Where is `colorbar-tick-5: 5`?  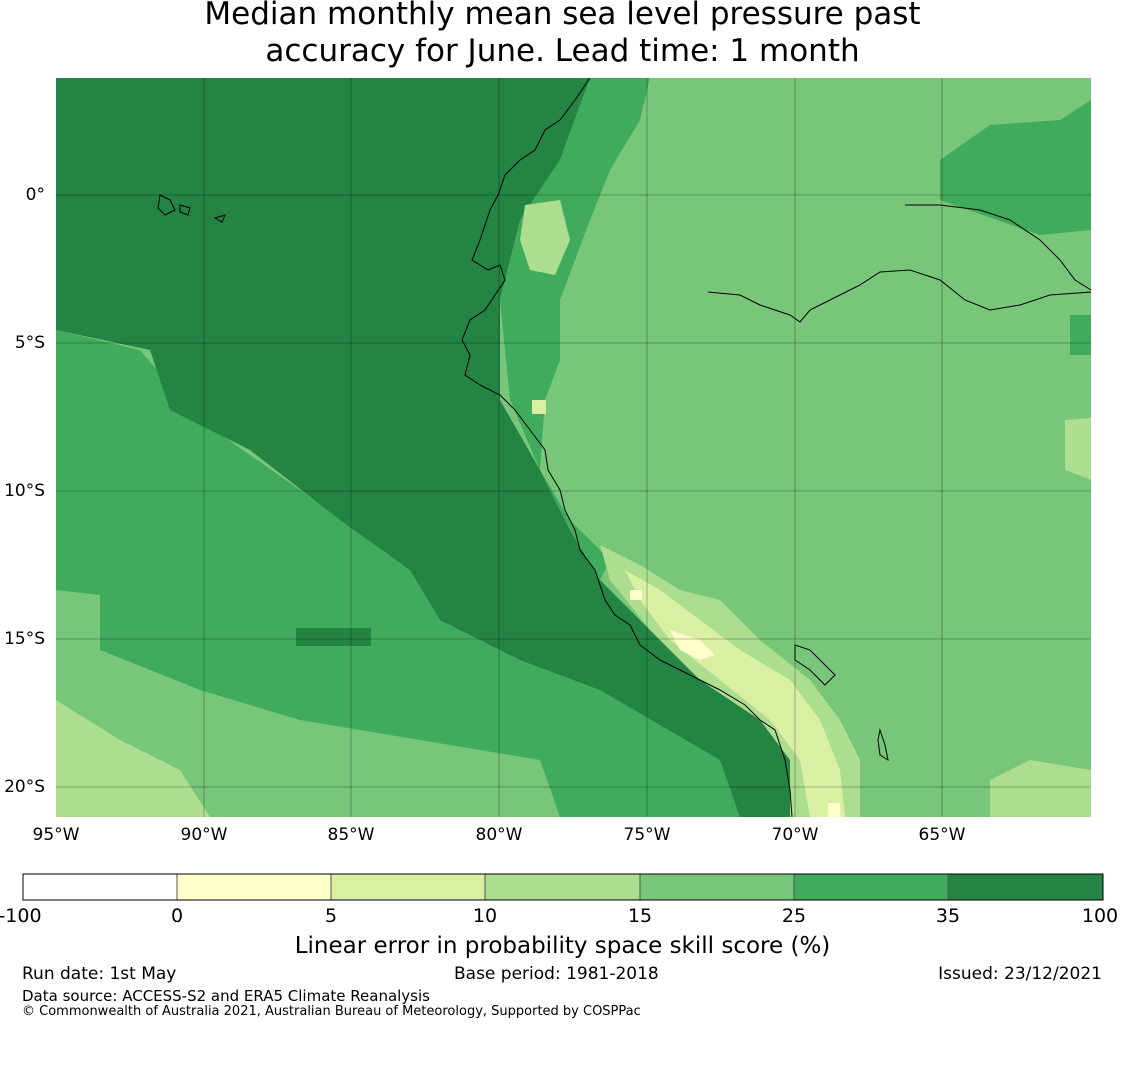
colorbar-tick-5: 5 is located at coordinates (331, 916).